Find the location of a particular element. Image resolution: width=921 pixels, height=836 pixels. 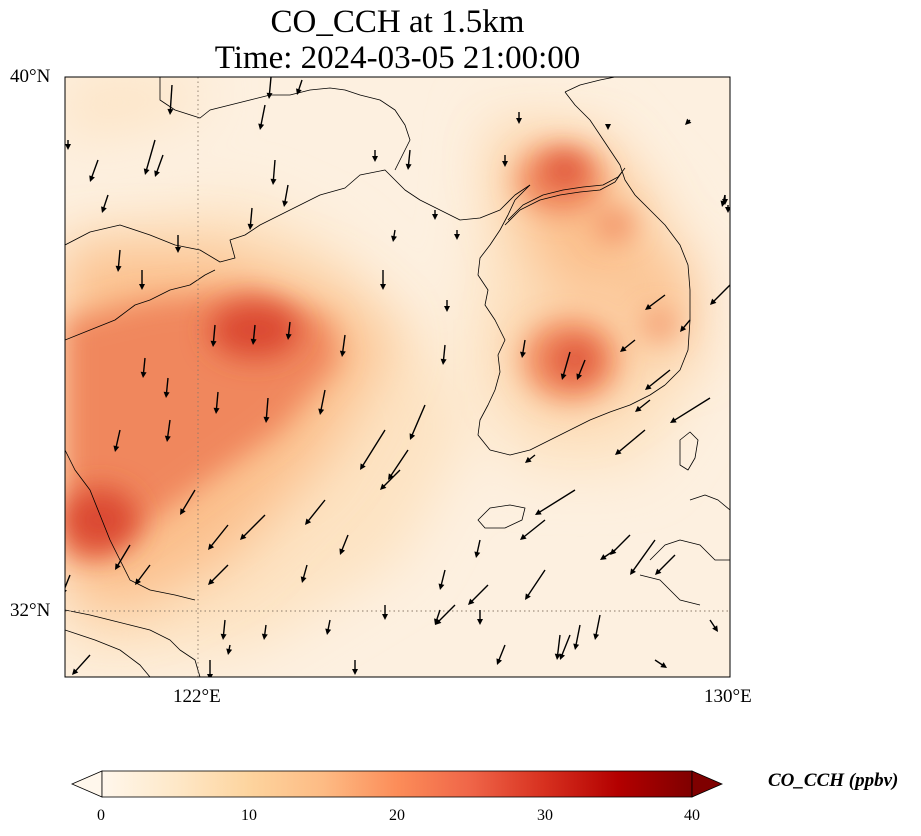

coast-liaodong is located at coordinates (298, 216).